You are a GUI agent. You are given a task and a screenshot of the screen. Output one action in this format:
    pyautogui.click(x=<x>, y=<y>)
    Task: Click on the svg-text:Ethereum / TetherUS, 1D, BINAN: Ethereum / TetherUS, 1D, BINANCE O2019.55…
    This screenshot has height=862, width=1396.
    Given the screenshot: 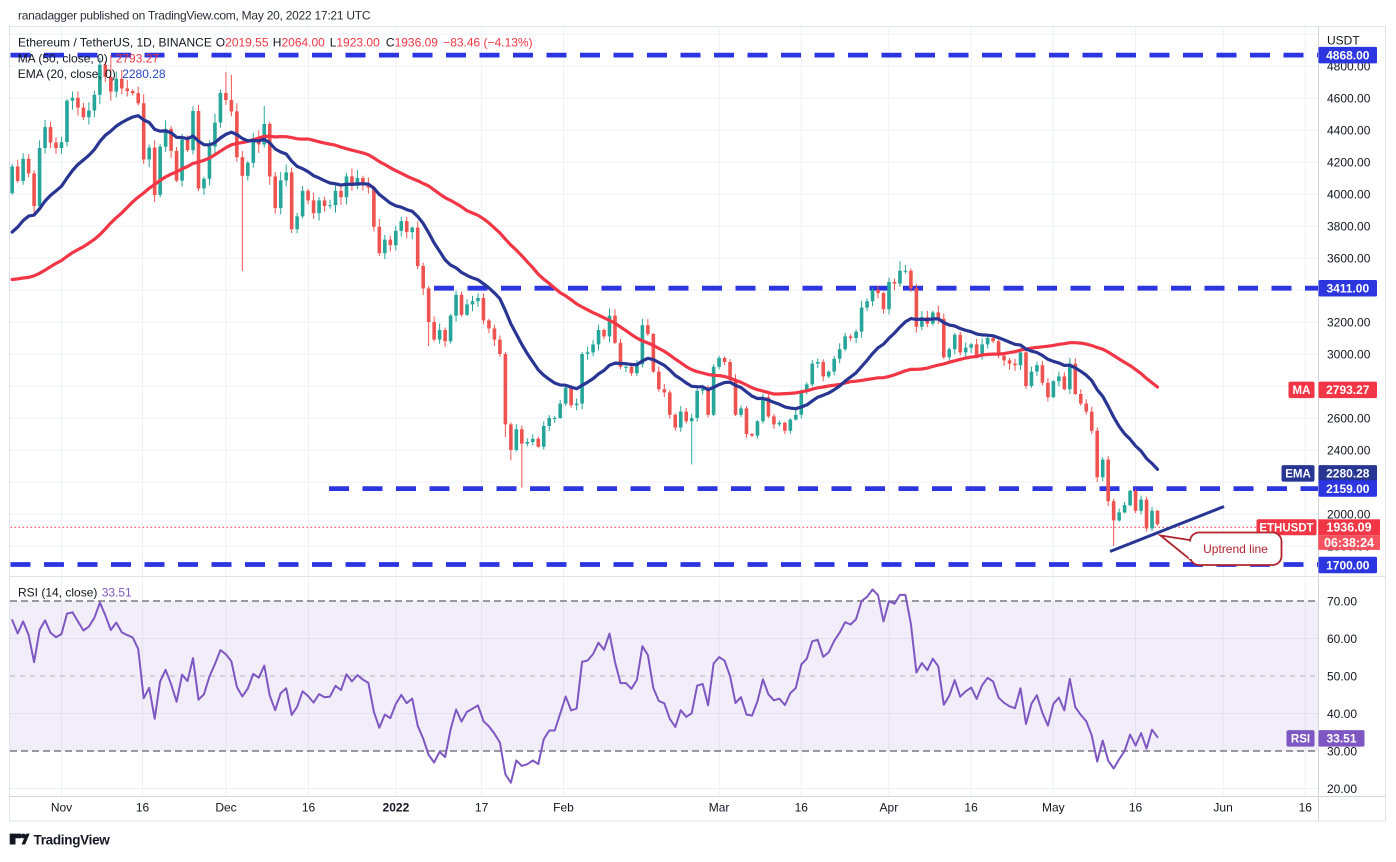 What is the action you would take?
    pyautogui.click(x=275, y=43)
    